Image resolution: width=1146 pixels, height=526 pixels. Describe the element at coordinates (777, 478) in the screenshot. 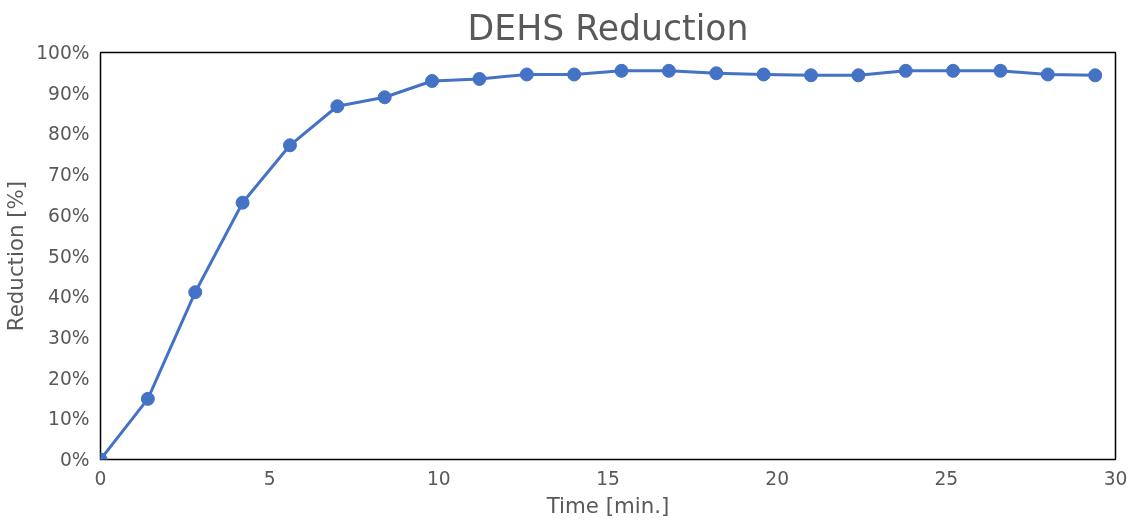

I see `x-tick-label: 20` at that location.